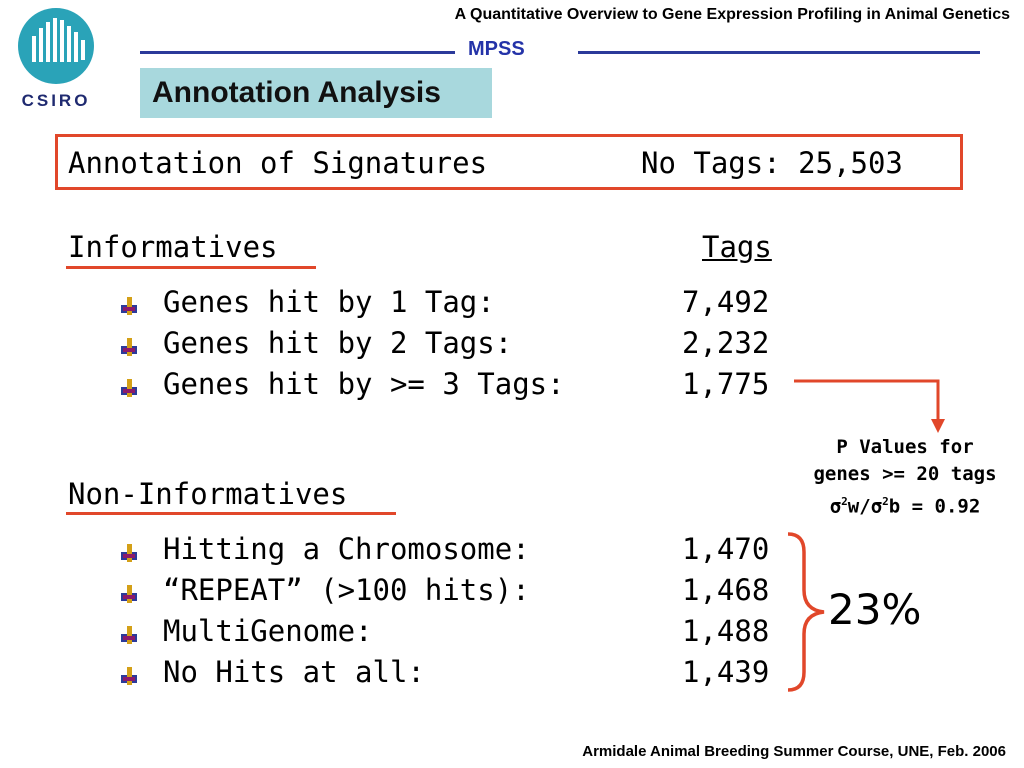 This screenshot has height=768, width=1024. What do you see at coordinates (779, 52) in the screenshot?
I see `header-rule-right` at bounding box center [779, 52].